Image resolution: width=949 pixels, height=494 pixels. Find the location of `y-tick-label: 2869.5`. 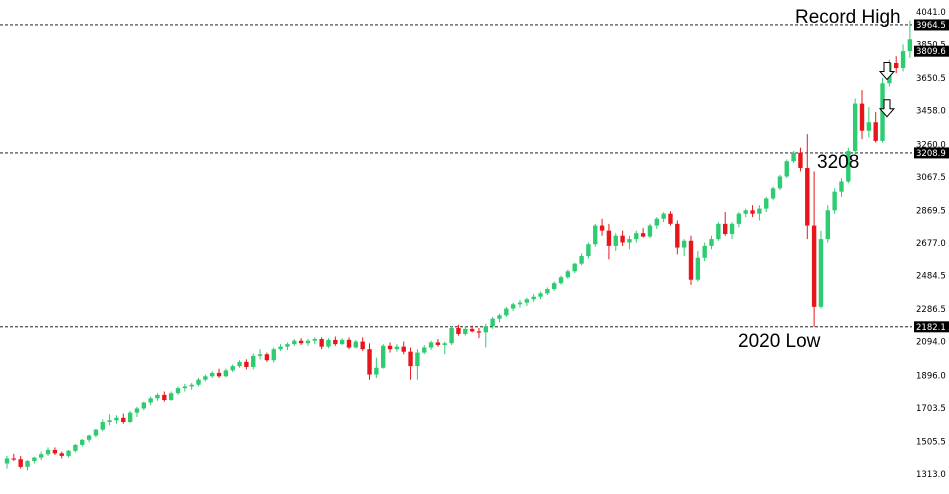

y-tick-label: 2869.5 is located at coordinates (931, 211).